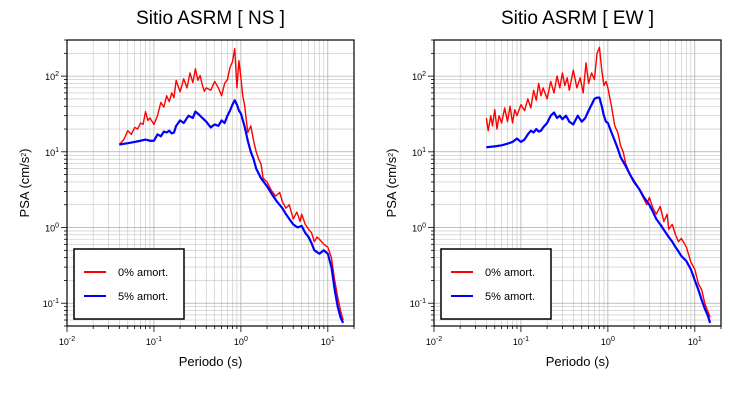 This screenshot has width=730, height=400. I want to click on y-axis-label-ew: PSA (cm/s2), so click(391, 183).